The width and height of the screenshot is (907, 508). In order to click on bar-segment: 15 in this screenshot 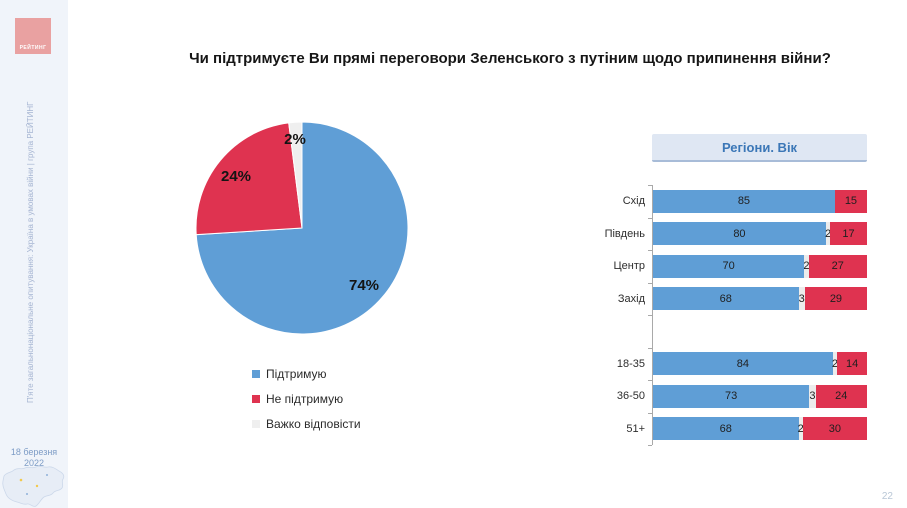, I will do `click(850, 201)`.